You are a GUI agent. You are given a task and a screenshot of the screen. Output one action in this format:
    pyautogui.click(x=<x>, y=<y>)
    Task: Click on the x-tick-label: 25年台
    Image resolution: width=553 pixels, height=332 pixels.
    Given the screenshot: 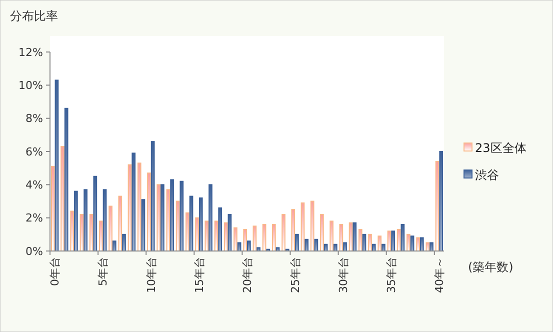 What is the action you would take?
    pyautogui.click(x=295, y=275)
    